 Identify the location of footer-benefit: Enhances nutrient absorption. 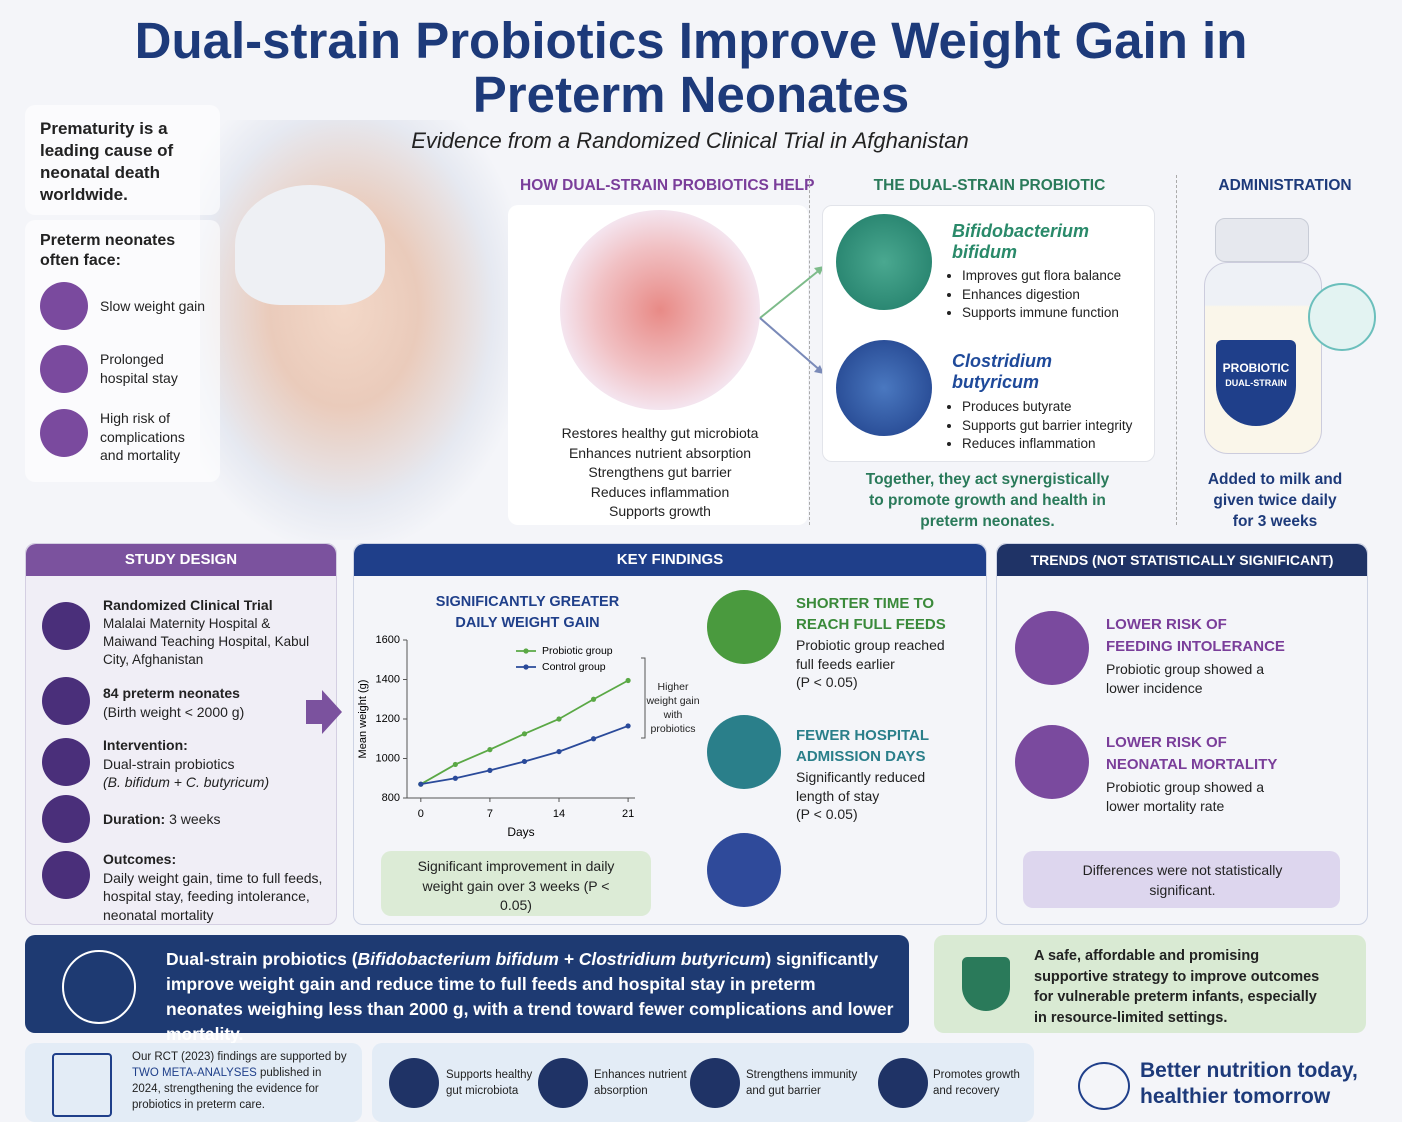
(640, 1083).